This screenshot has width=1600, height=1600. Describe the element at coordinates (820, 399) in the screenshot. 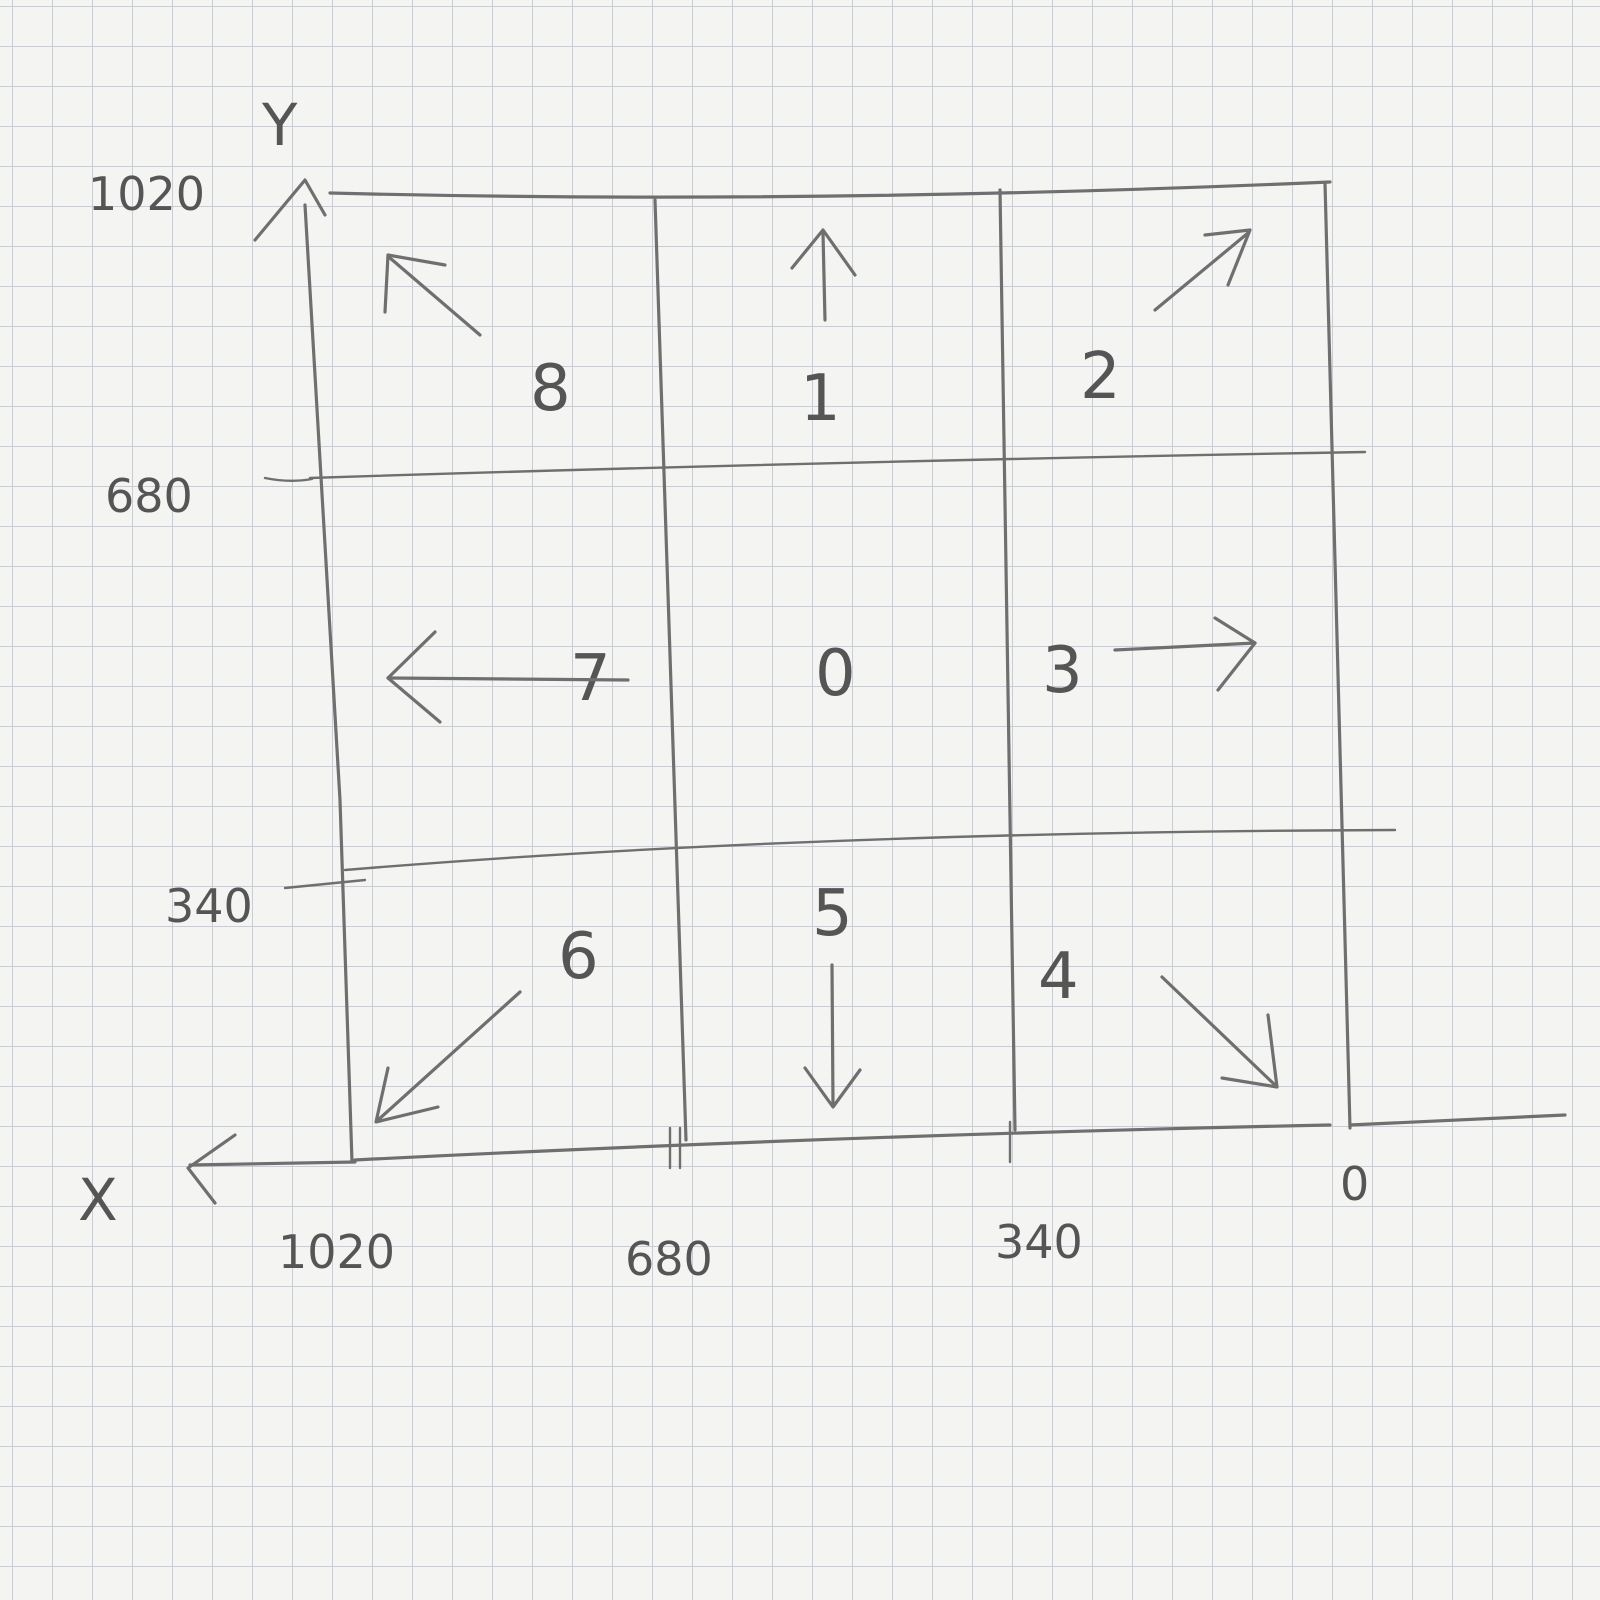

I see `cell-label-1: 1` at that location.